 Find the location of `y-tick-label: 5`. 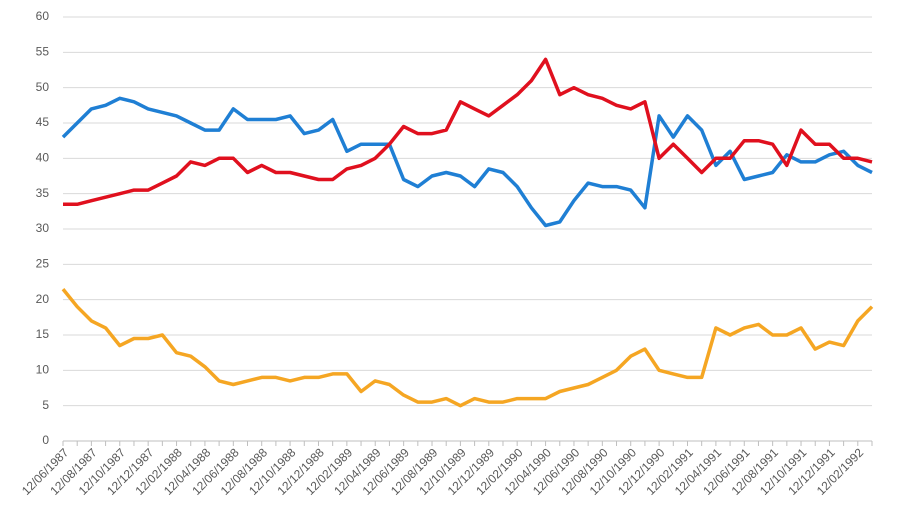

y-tick-label: 5 is located at coordinates (45, 405).